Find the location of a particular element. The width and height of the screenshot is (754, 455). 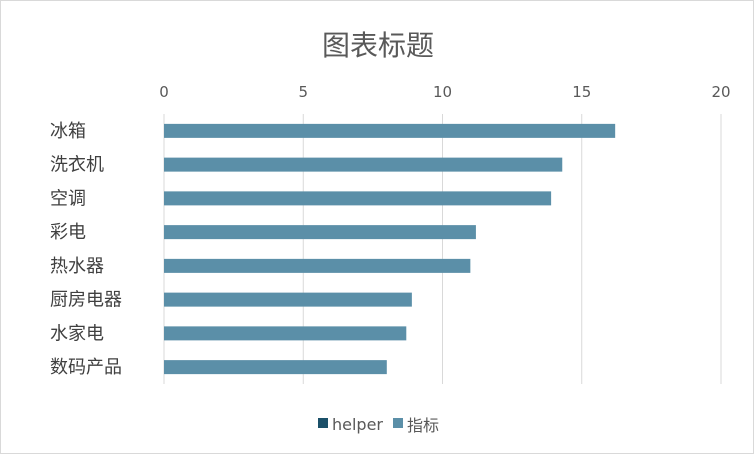

category-label: 空调 is located at coordinates (68, 198).